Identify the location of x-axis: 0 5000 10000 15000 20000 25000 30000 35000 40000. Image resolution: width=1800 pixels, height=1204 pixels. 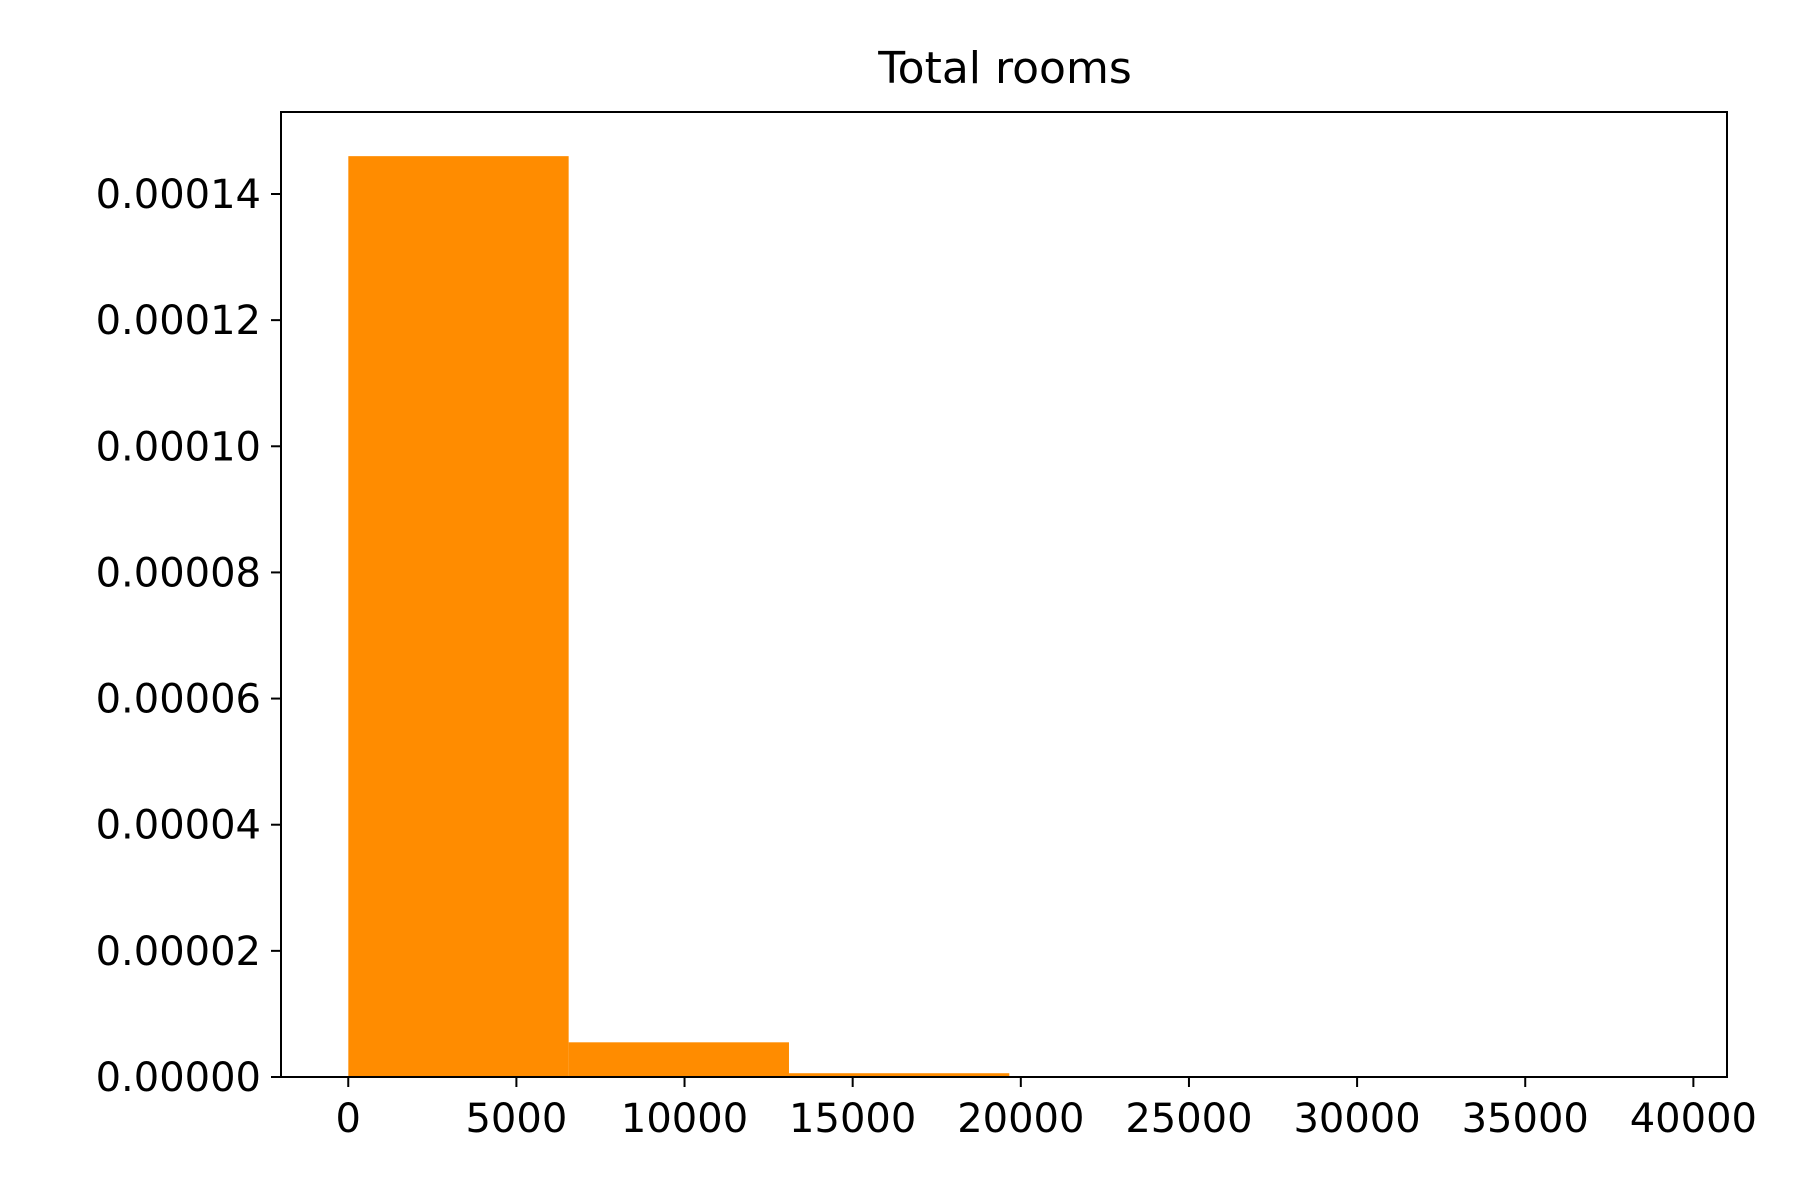
(1046, 1109).